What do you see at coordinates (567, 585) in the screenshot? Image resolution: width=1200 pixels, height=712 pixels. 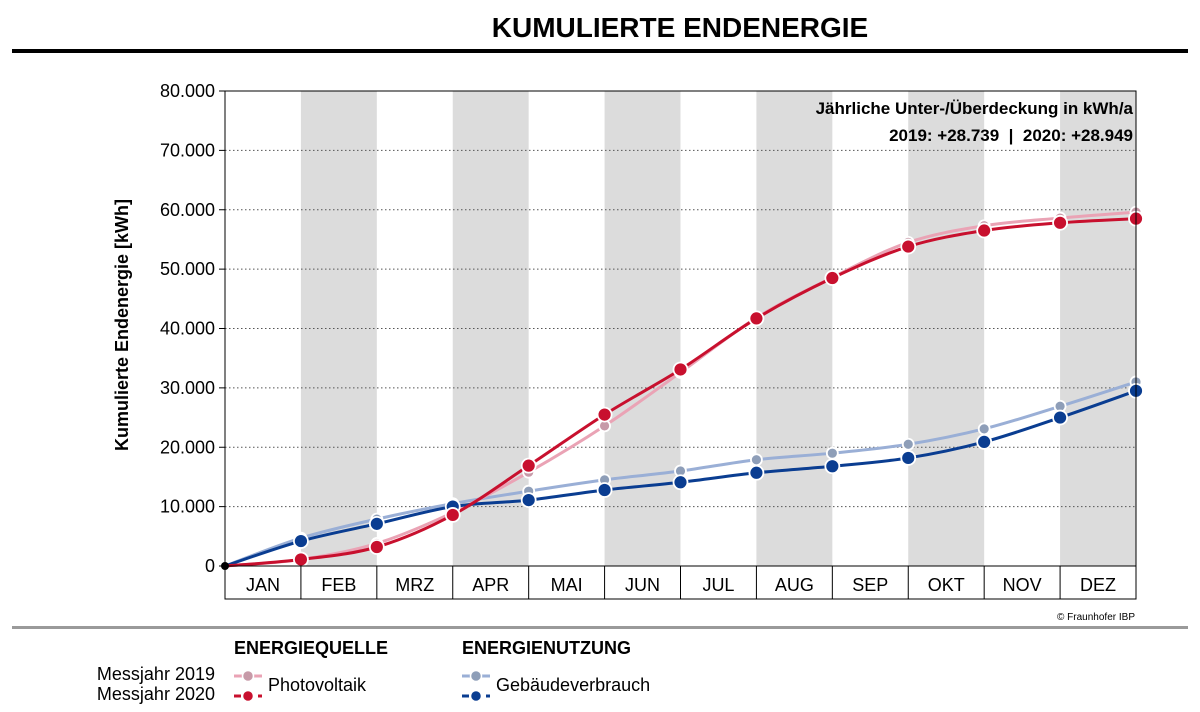 I see `x-tick-label-mai: MAI` at bounding box center [567, 585].